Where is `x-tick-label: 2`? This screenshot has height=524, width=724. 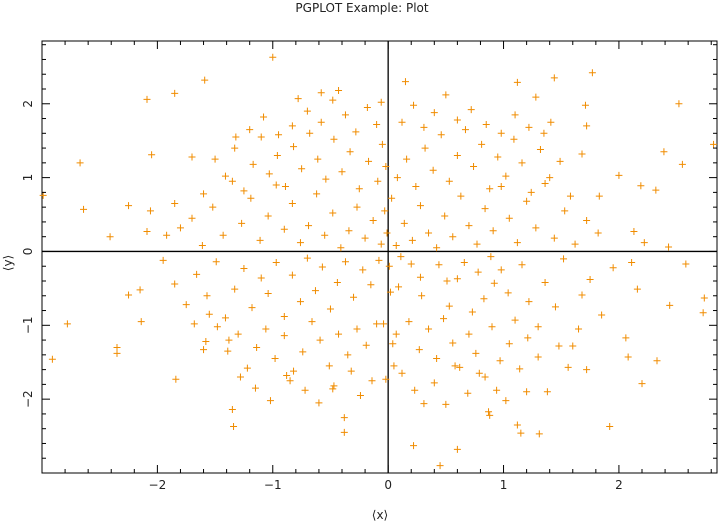
x-tick-label: 2 is located at coordinates (619, 485).